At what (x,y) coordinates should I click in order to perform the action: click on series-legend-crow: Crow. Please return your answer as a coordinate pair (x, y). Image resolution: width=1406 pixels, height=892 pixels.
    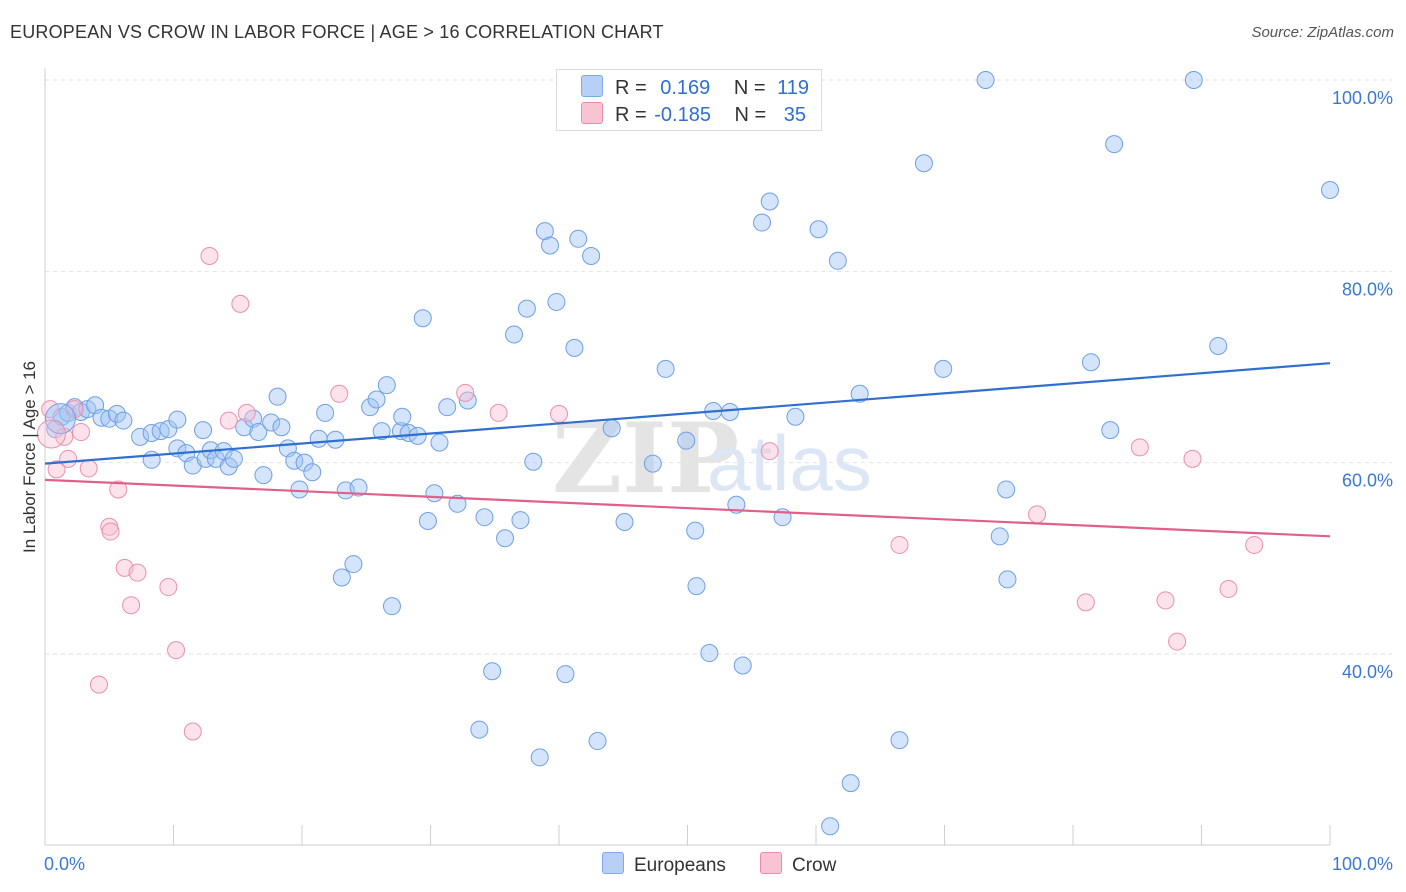
    Looking at the image, I should click on (798, 864).